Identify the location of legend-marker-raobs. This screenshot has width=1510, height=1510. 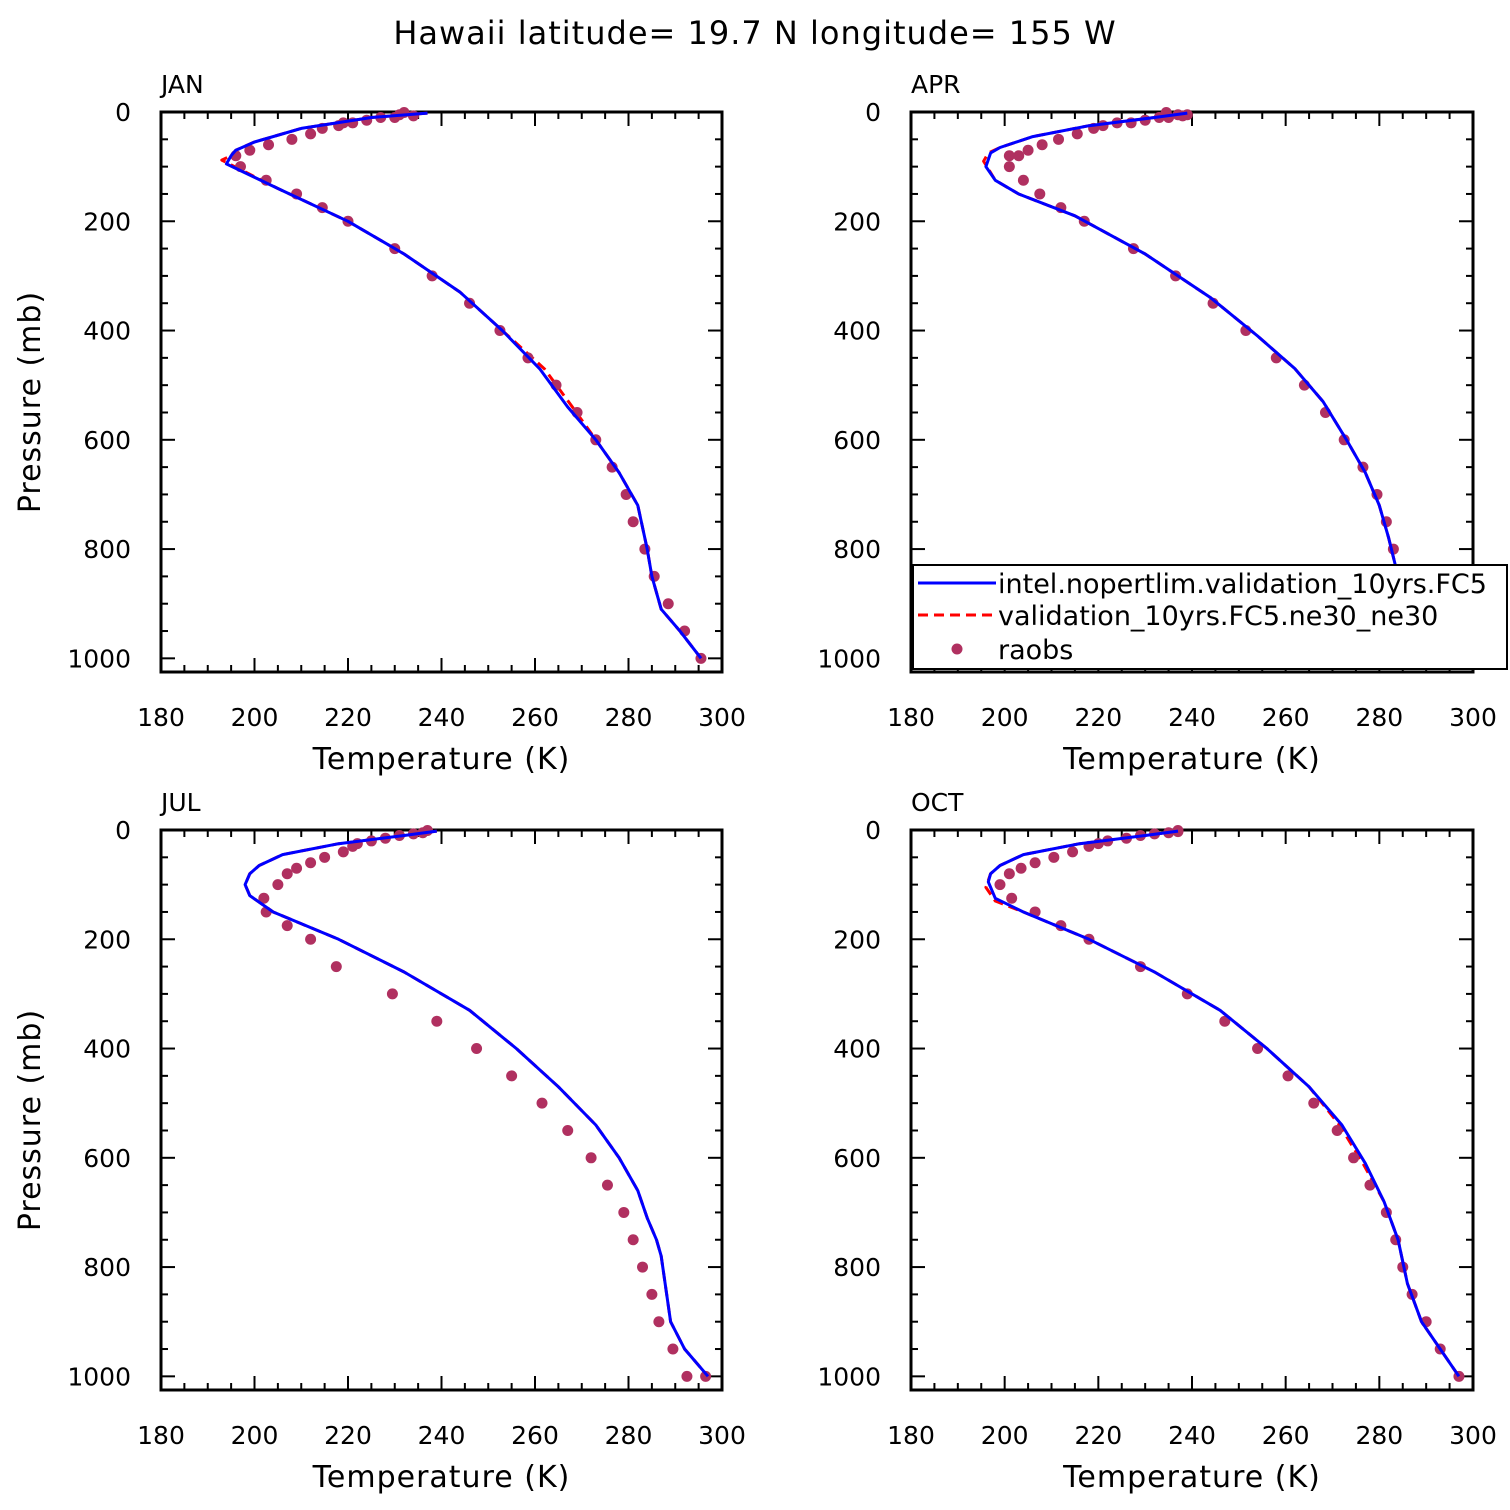
(957, 649).